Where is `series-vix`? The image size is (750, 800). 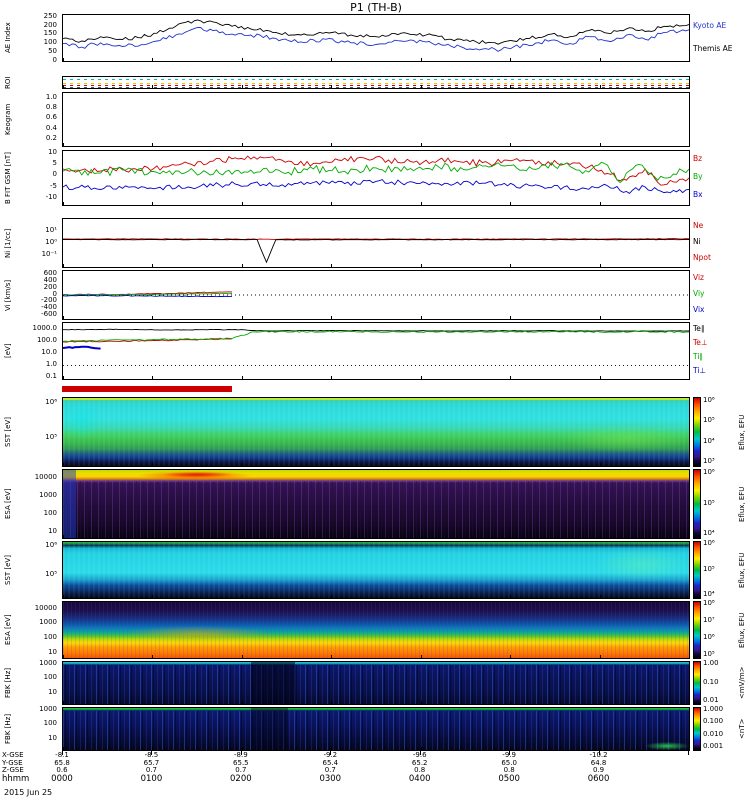 series-vix is located at coordinates (148, 296).